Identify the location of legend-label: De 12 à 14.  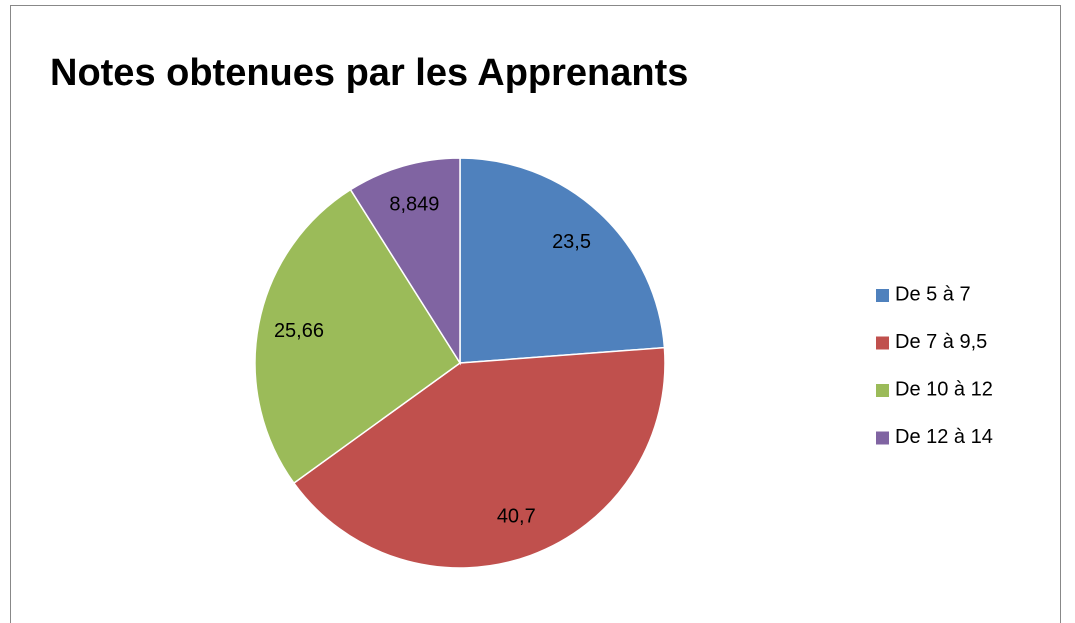
(944, 437).